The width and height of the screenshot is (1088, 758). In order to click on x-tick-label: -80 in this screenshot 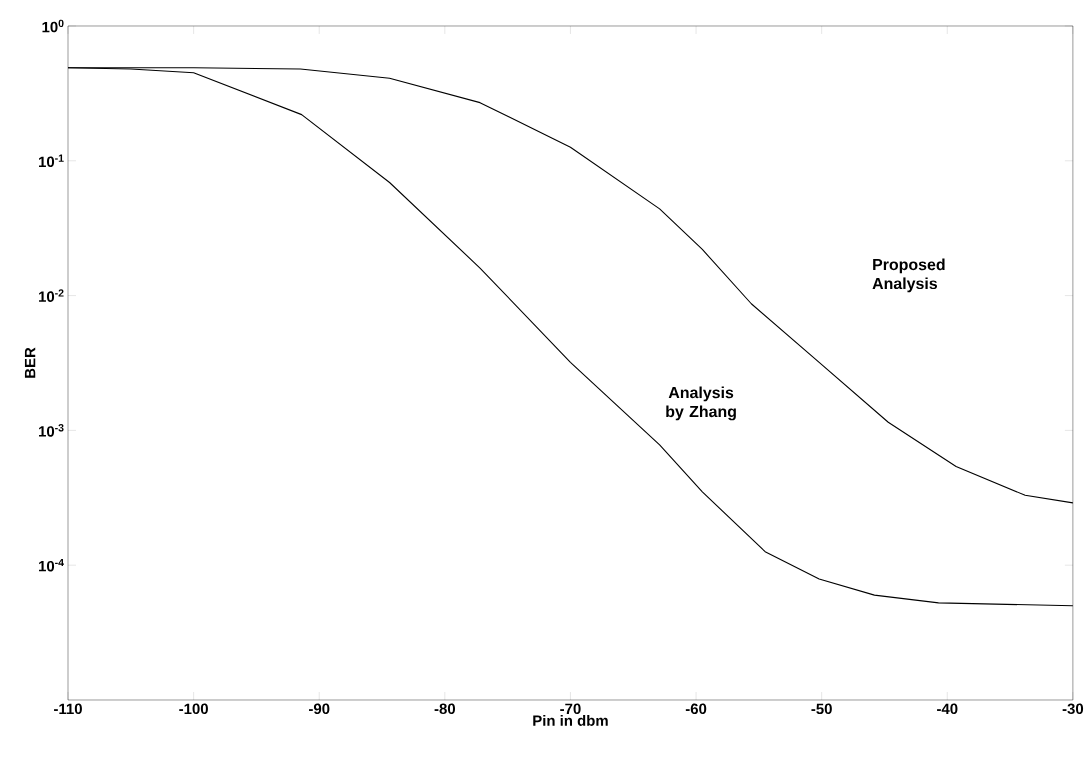, I will do `click(445, 709)`.